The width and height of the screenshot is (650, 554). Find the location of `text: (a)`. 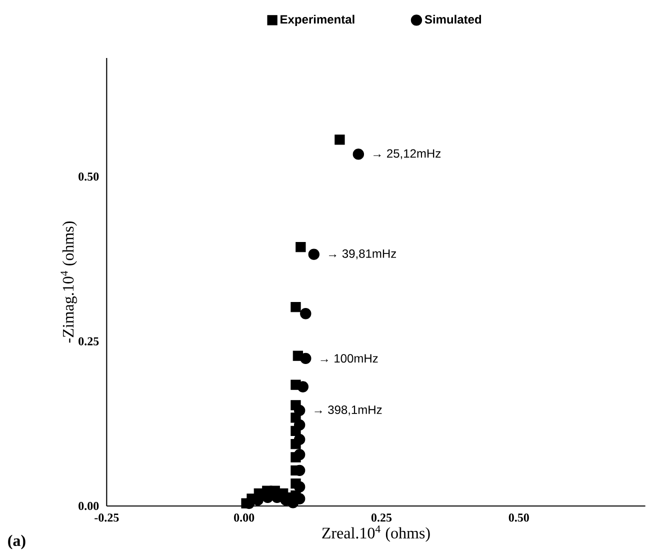

text: (a) is located at coordinates (17, 542).